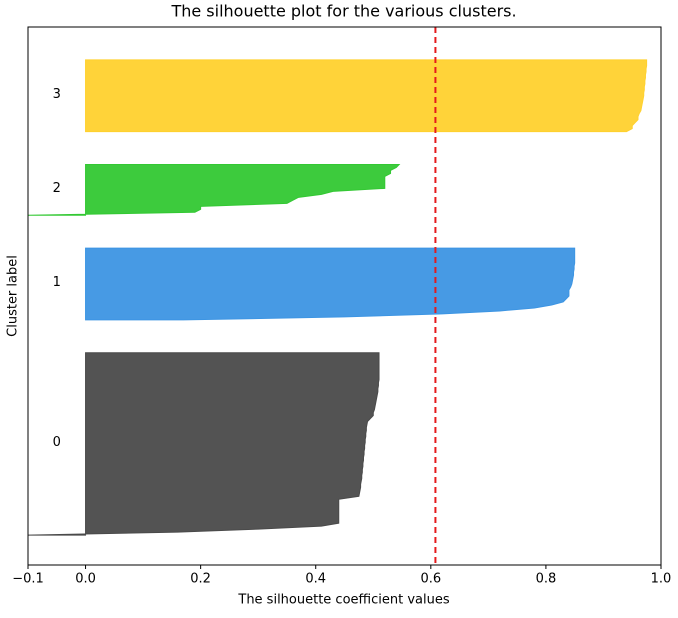 This screenshot has height=618, width=678. What do you see at coordinates (57, 442) in the screenshot?
I see `cluster-label: 0` at bounding box center [57, 442].